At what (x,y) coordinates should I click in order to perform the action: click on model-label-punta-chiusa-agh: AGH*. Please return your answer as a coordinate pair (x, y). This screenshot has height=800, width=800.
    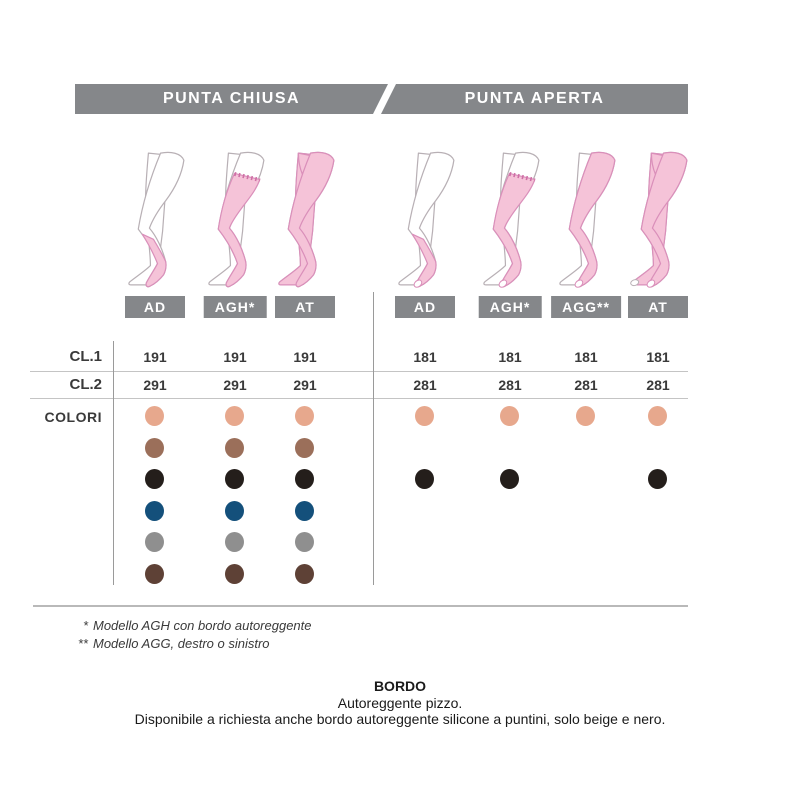
    Looking at the image, I should click on (235, 307).